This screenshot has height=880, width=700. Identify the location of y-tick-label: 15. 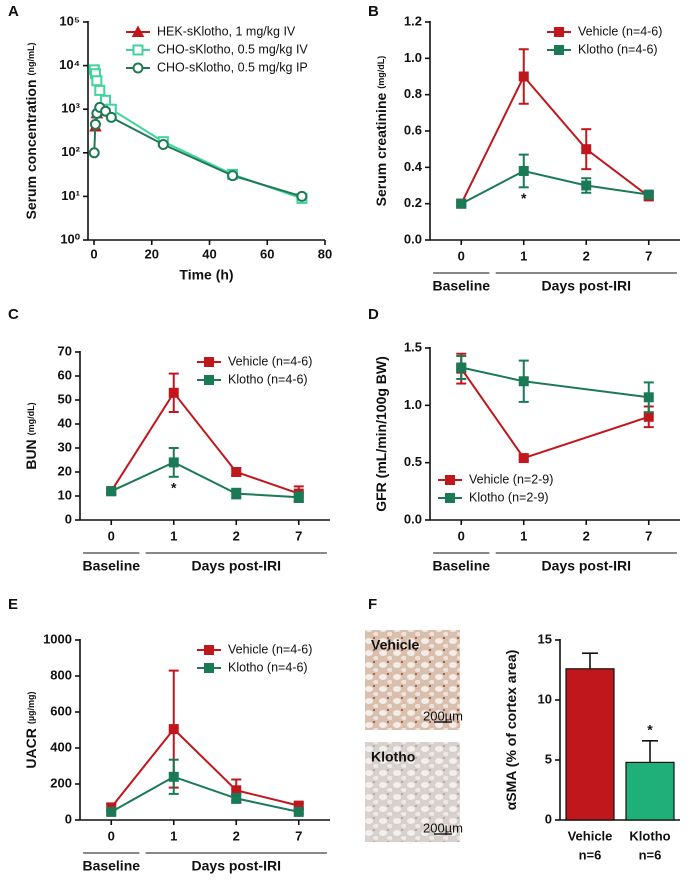
(545, 638).